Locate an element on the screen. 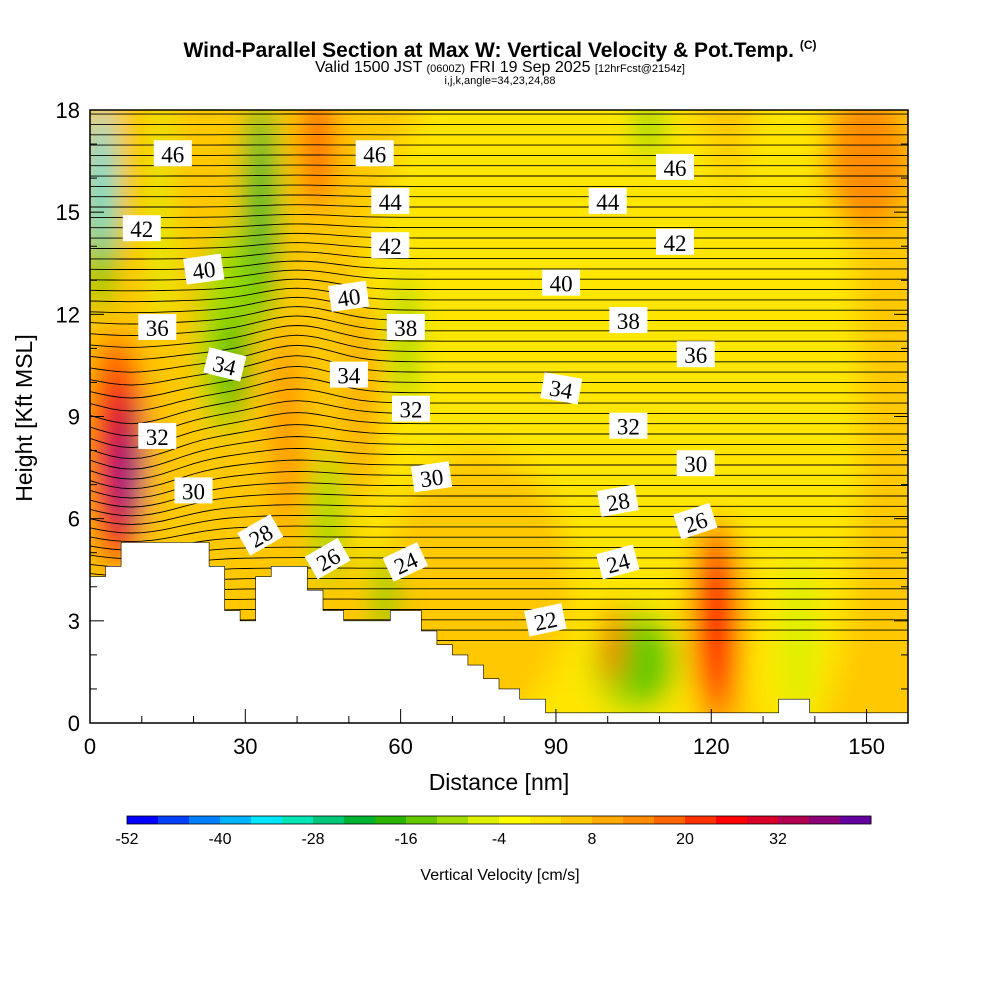 The width and height of the screenshot is (1000, 1000). colorbar-tick-label: 32 is located at coordinates (778, 839).